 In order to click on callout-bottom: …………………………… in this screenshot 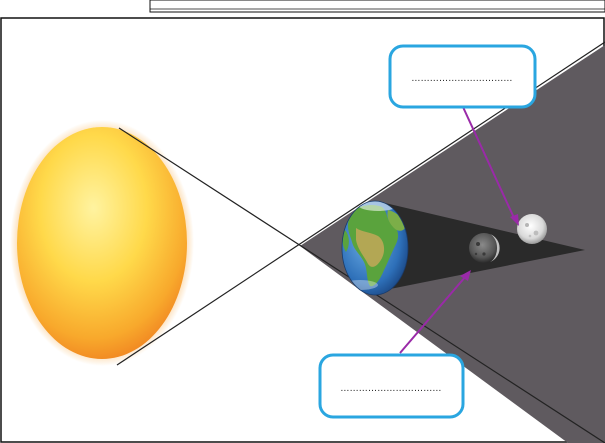, I will do `click(391, 386)`.